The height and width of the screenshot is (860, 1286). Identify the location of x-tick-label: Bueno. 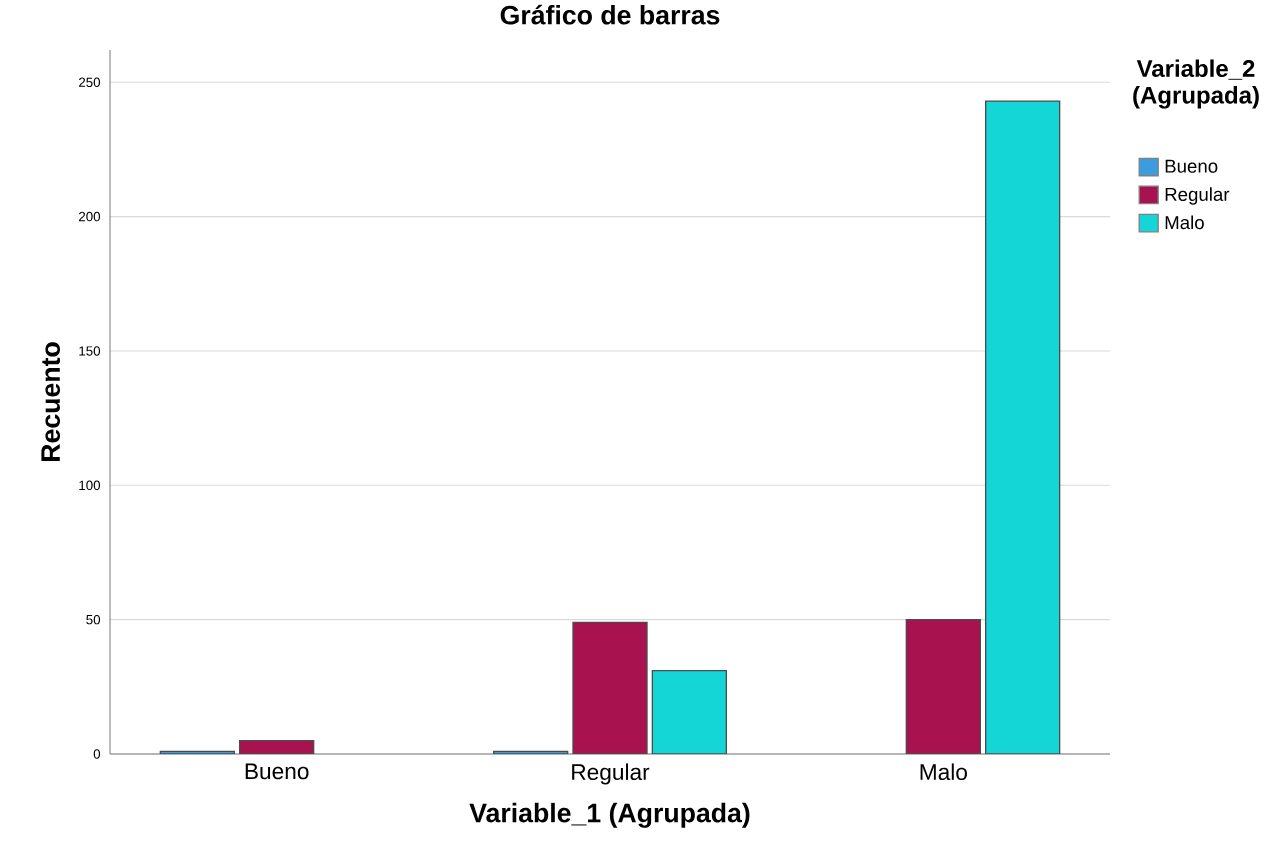
(277, 771).